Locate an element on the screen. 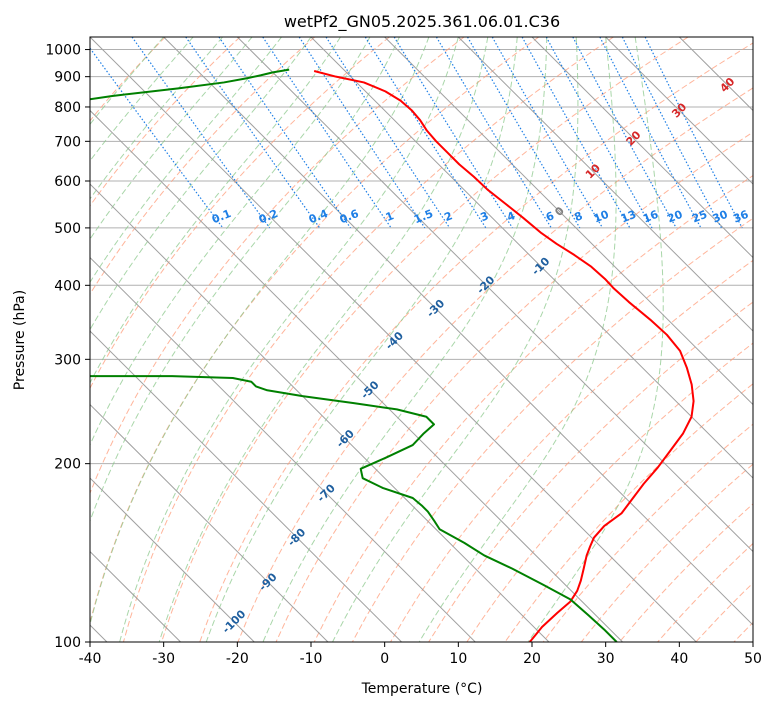 This screenshot has height=708, width=775. mixing-ratio-label: 0.1 is located at coordinates (221, 216).